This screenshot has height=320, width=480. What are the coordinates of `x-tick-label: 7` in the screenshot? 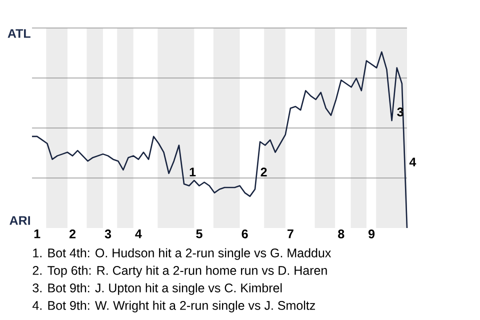 It's located at (291, 234).